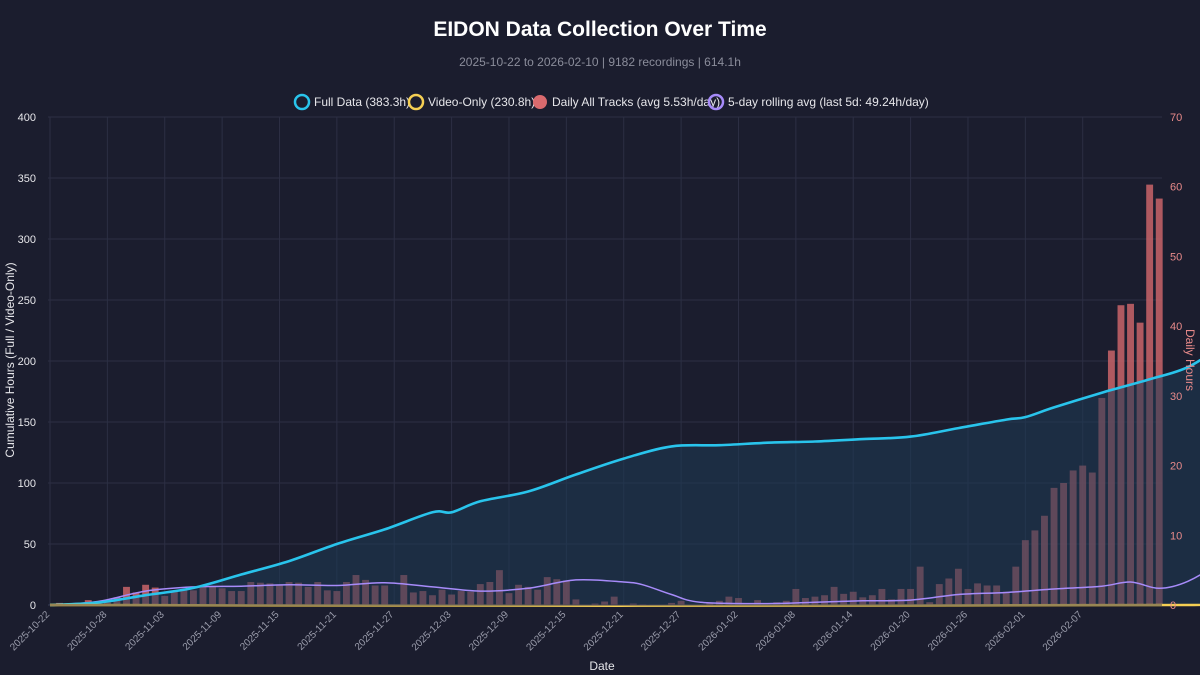  Describe the element at coordinates (362, 102) in the screenshot. I see `legend-label-full: Full Data (383.3h)` at that location.